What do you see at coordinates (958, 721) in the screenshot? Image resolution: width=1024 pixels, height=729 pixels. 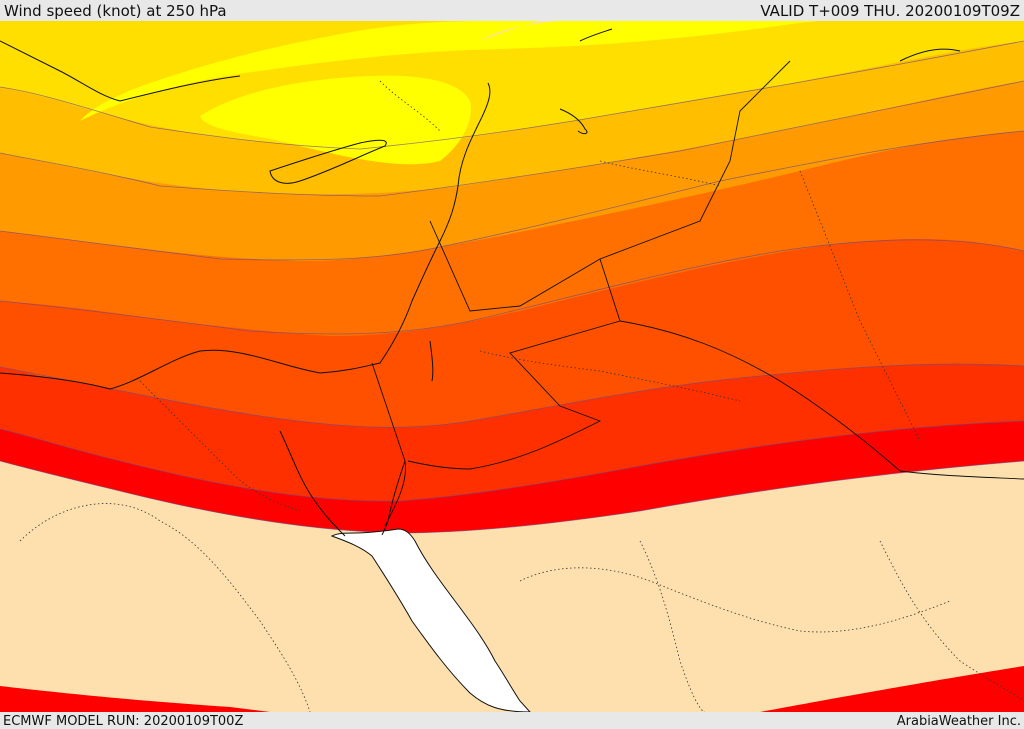 I see `credit-label: ArabiaWeather Inc.` at bounding box center [958, 721].